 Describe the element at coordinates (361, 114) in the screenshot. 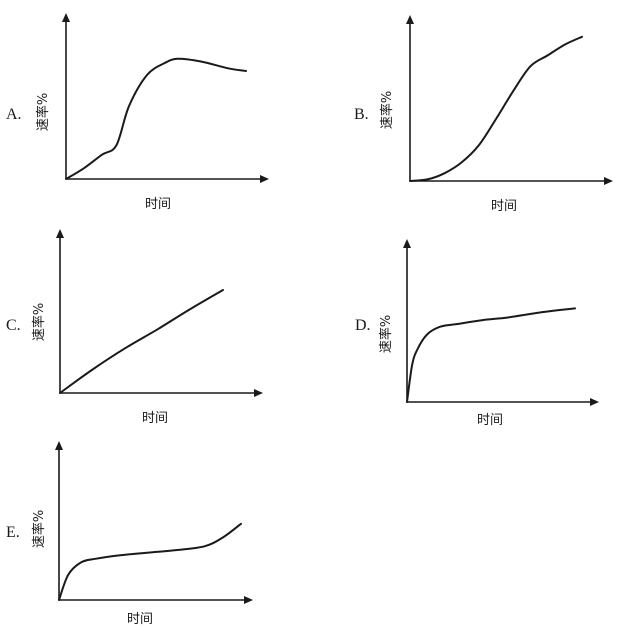

I see `panel-label: B.` at that location.